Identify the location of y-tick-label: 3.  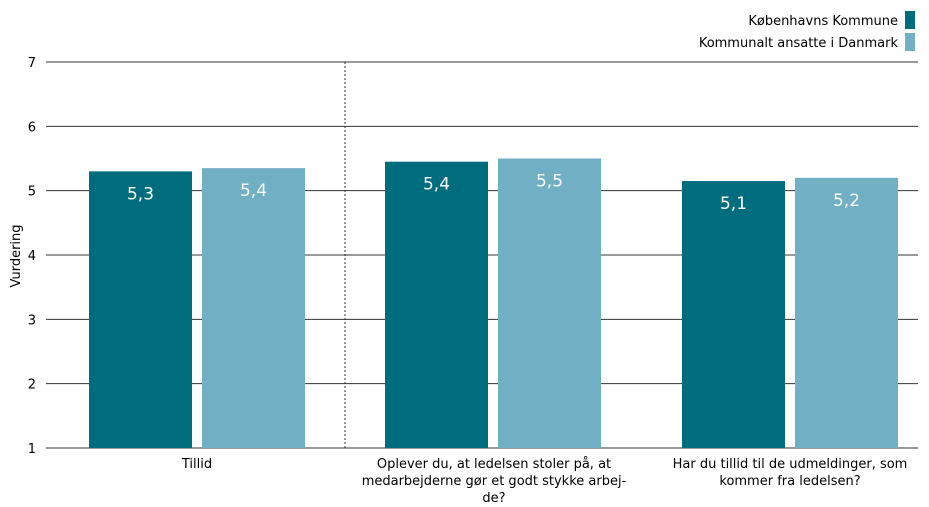
(32, 320).